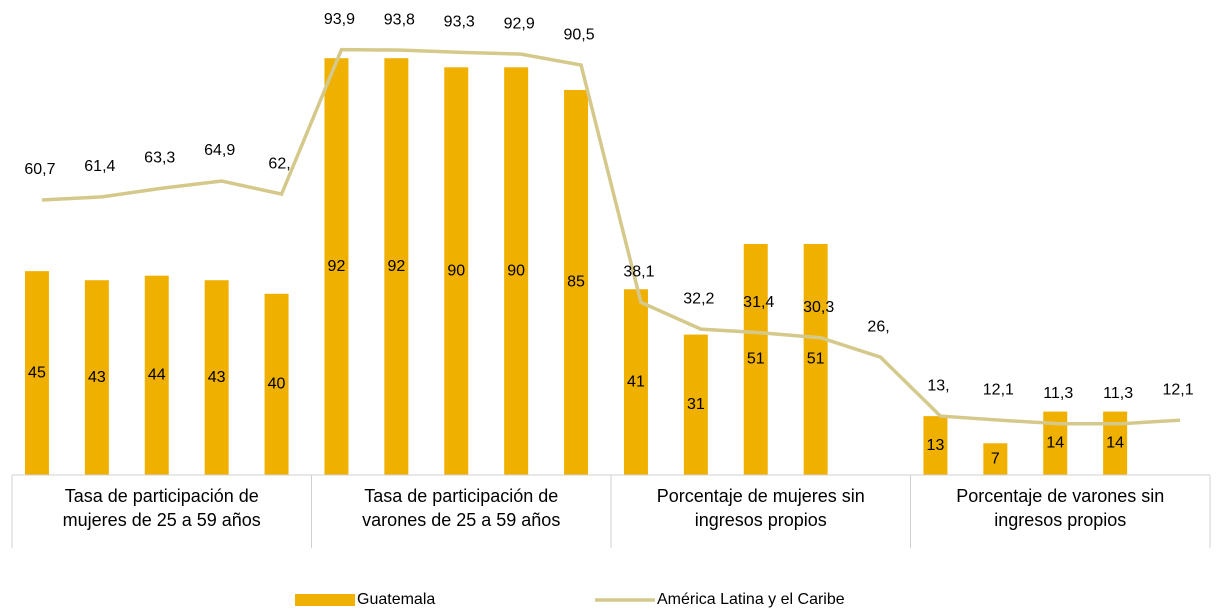 The image size is (1222, 609). I want to click on legend-swatch, so click(325, 600).